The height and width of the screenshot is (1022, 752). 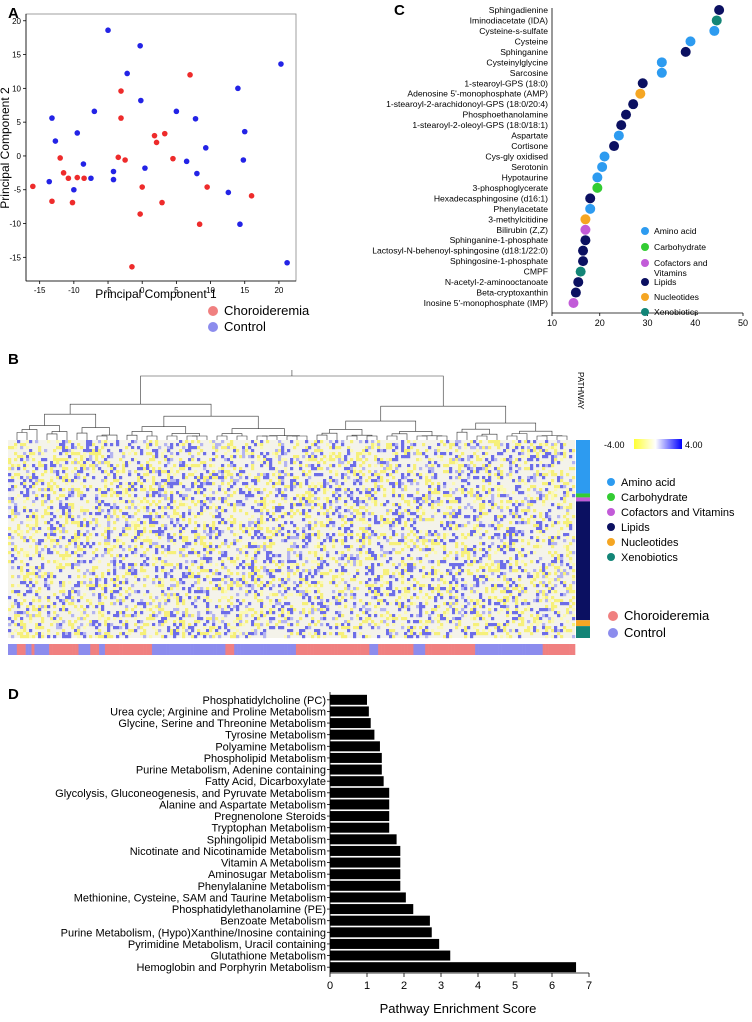 I want to click on control-point, so click(x=55, y=141).